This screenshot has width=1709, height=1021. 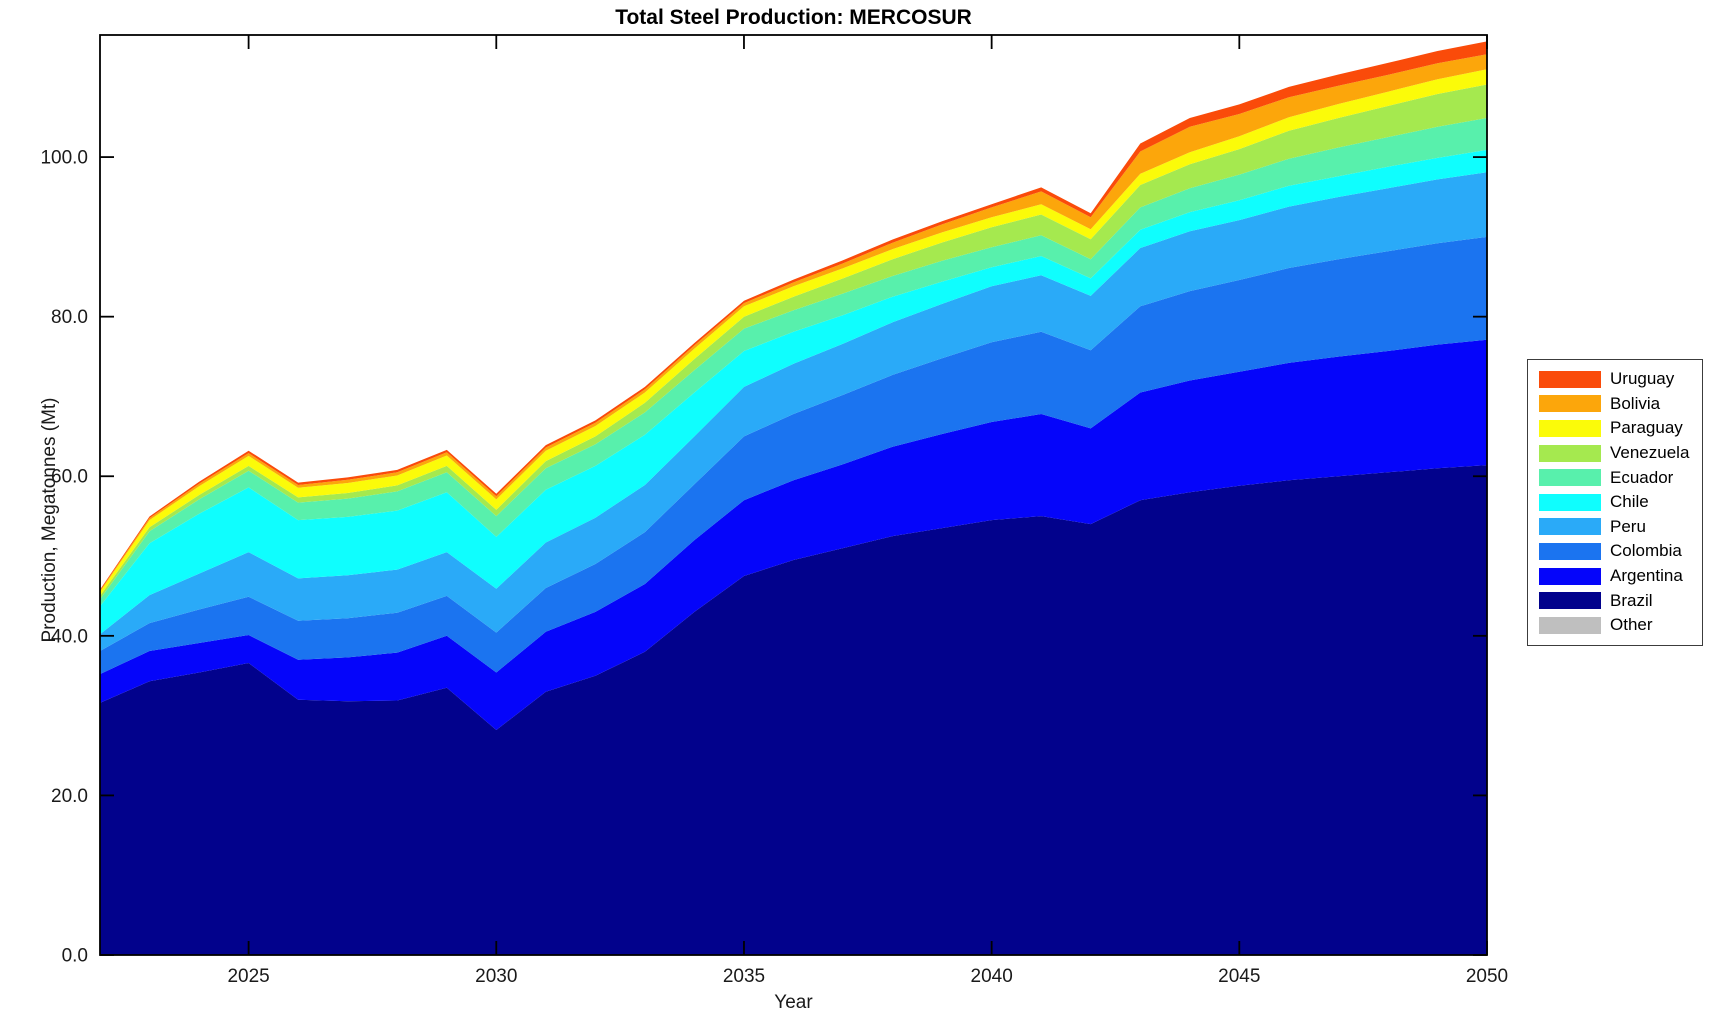 I want to click on legend-label: Brazil, so click(x=1631, y=600).